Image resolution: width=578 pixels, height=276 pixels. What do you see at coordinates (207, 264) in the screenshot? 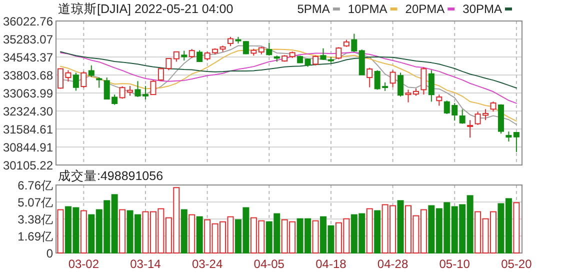
I see `x-tick-label: 03-24` at bounding box center [207, 264].